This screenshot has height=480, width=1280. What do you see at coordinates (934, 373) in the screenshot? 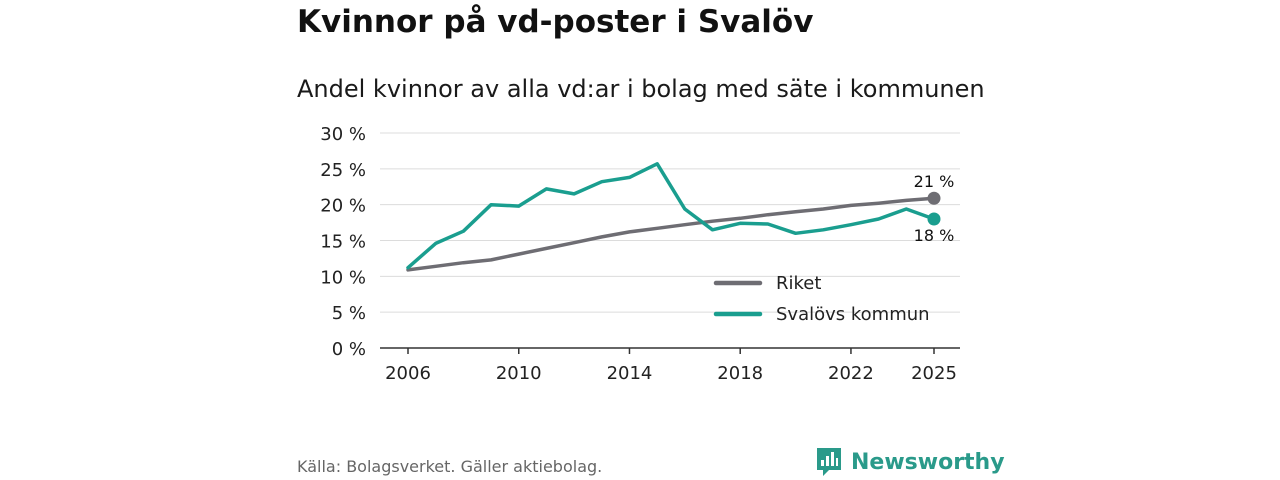
I see `x-tick-label: 2025` at bounding box center [934, 373].